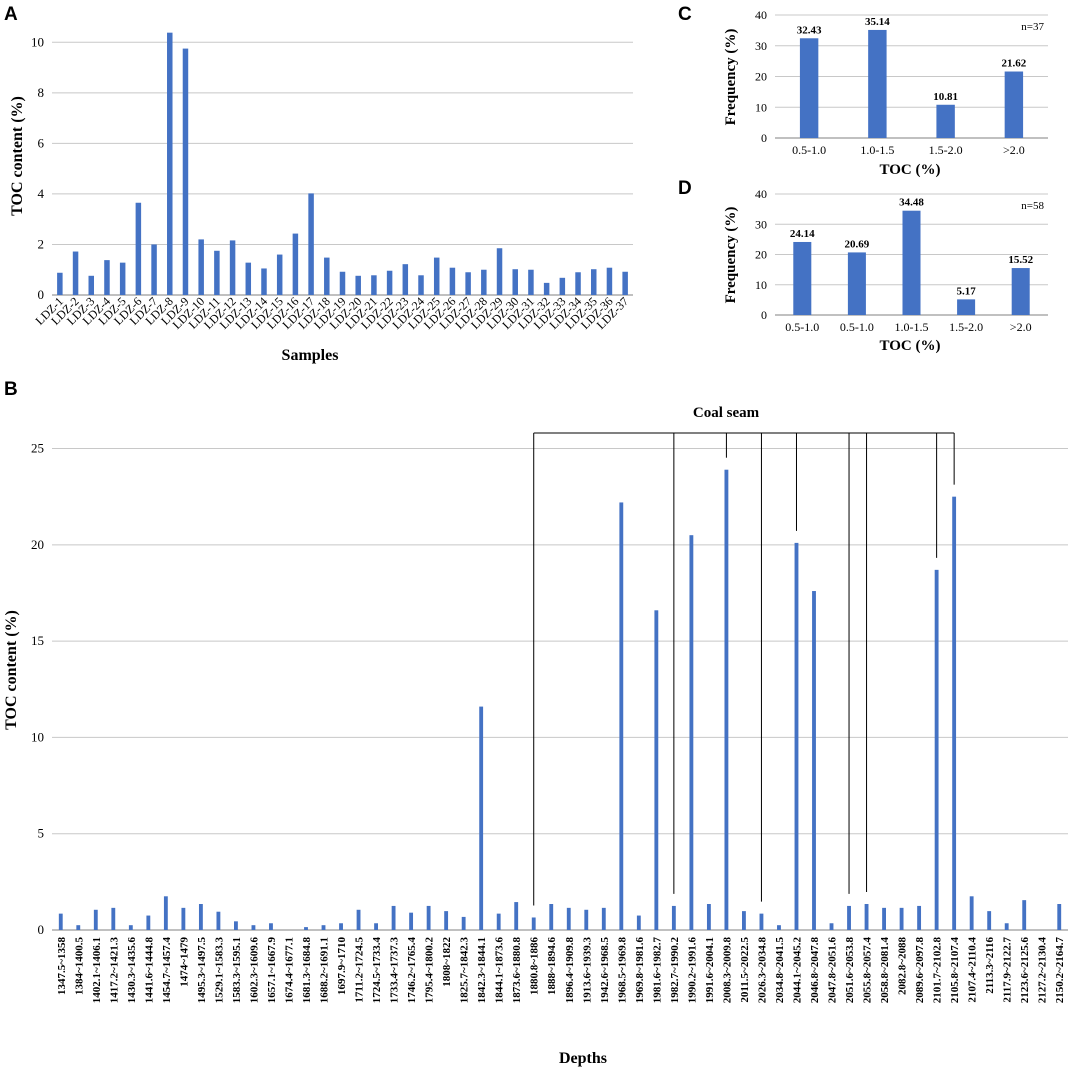 This screenshot has height=1071, width=1072. What do you see at coordinates (219, 970) in the screenshot?
I see `x-tick-label: 1529.1~1583.3` at bounding box center [219, 970].